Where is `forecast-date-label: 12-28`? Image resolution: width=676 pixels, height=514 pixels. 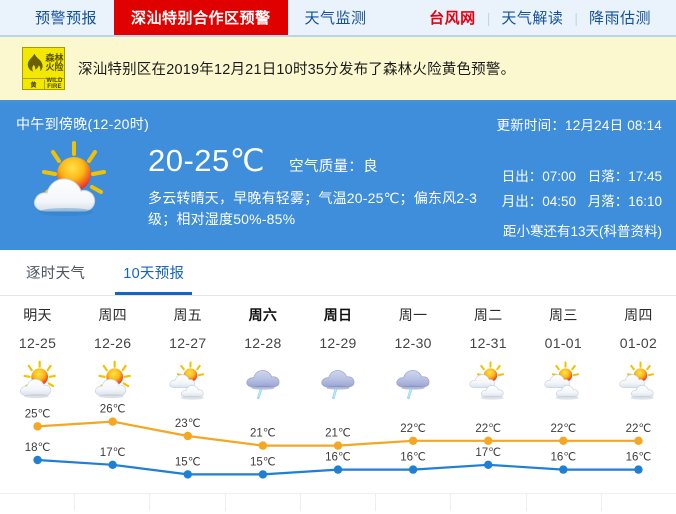
forecast-date-label: 12-28 is located at coordinates (263, 343).